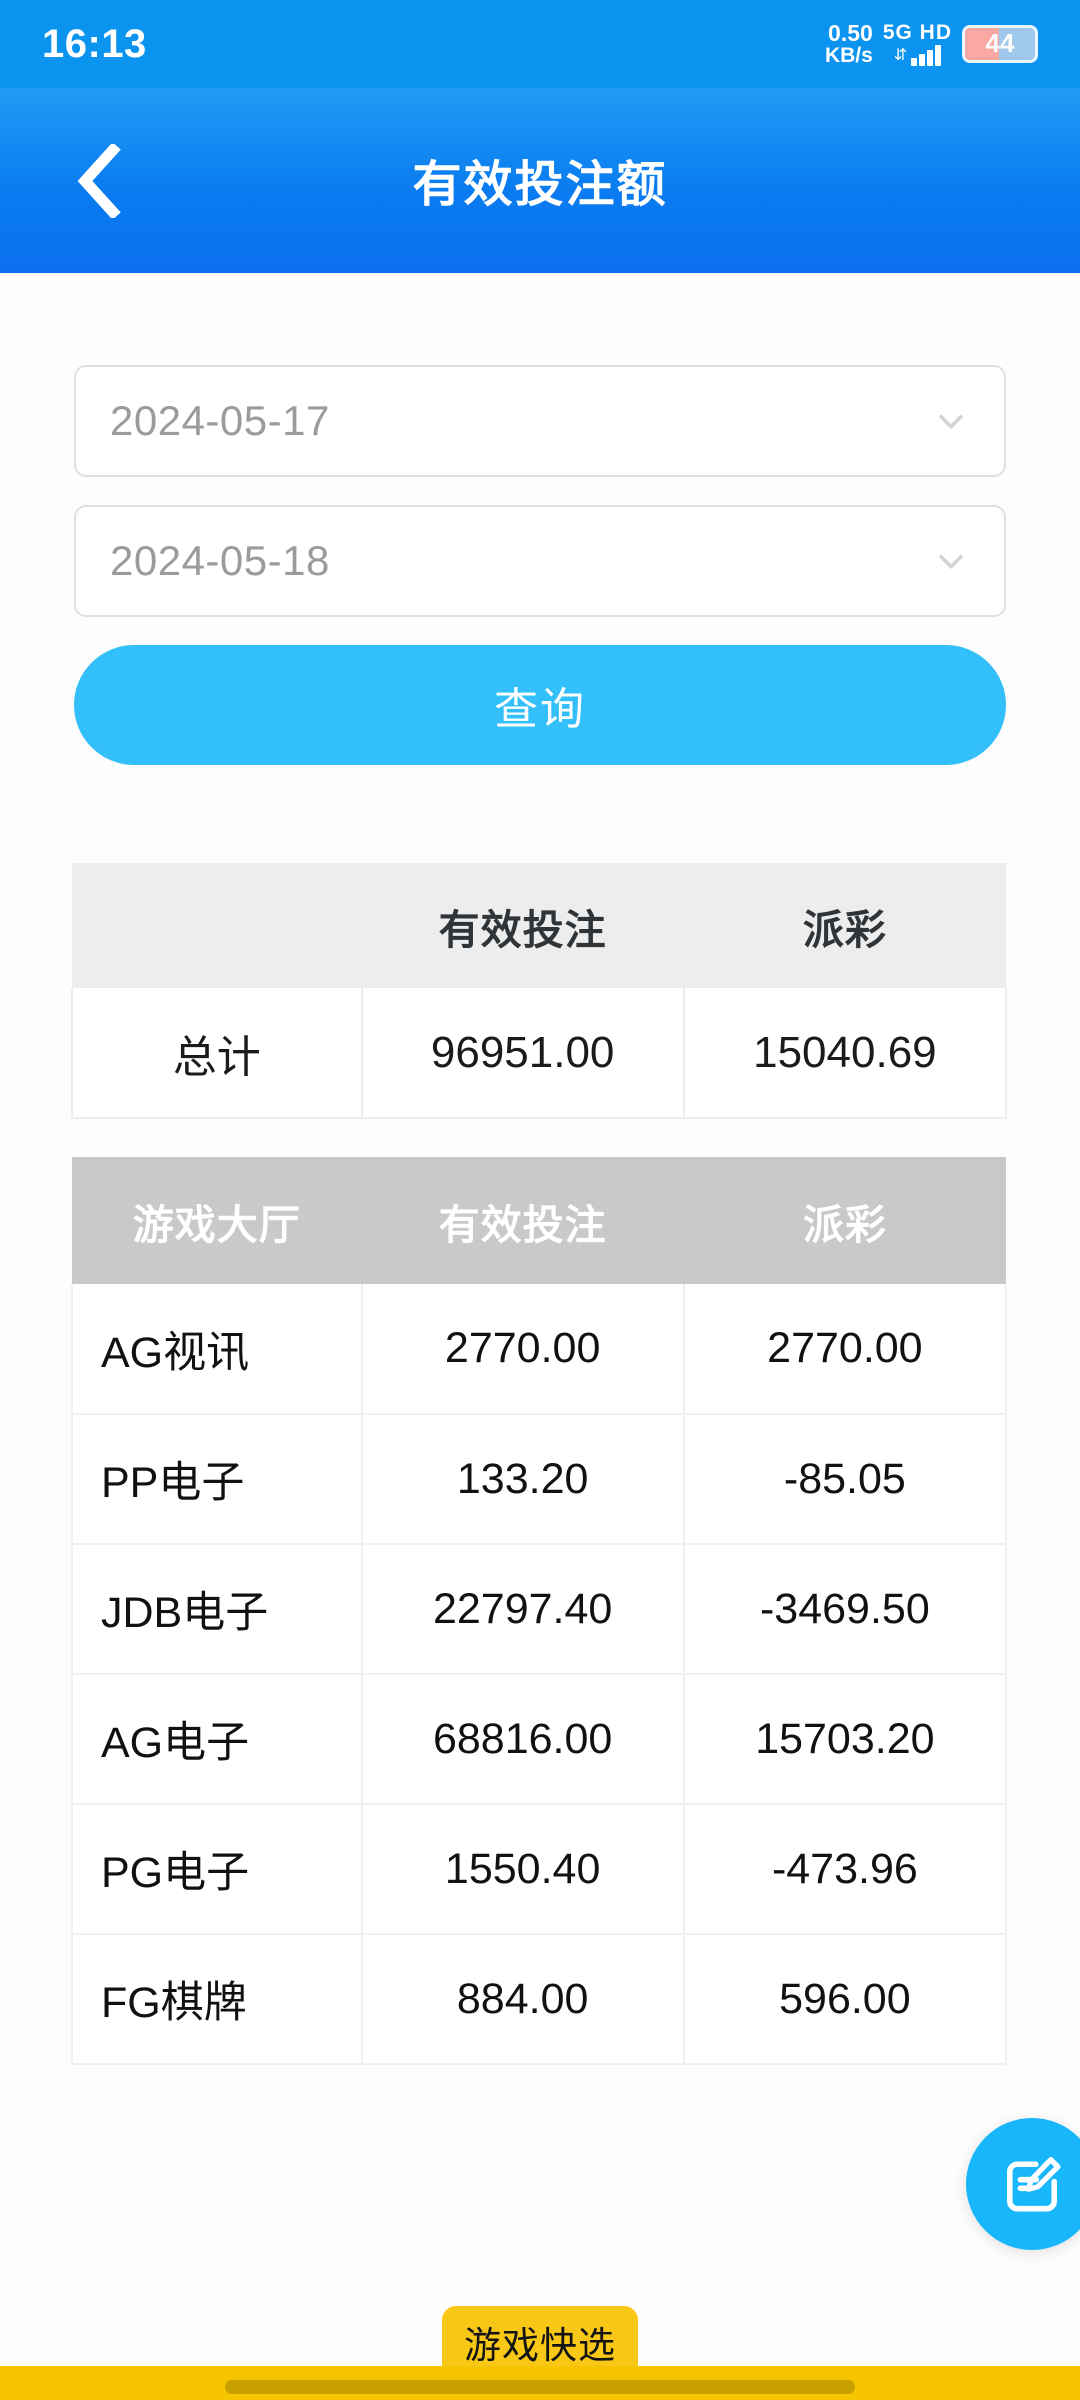 The width and height of the screenshot is (1080, 2400). Describe the element at coordinates (523, 1053) in the screenshot. I see `summary-row-valid-bet: 96951.00` at that location.